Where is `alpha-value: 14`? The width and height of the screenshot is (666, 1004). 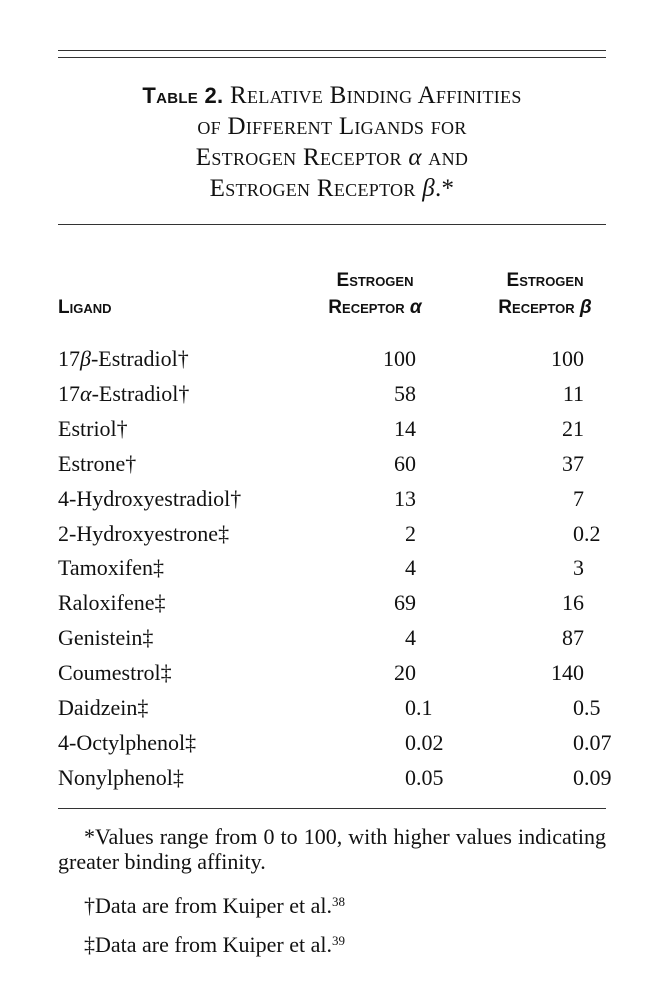 alpha-value: 14 is located at coordinates (405, 428).